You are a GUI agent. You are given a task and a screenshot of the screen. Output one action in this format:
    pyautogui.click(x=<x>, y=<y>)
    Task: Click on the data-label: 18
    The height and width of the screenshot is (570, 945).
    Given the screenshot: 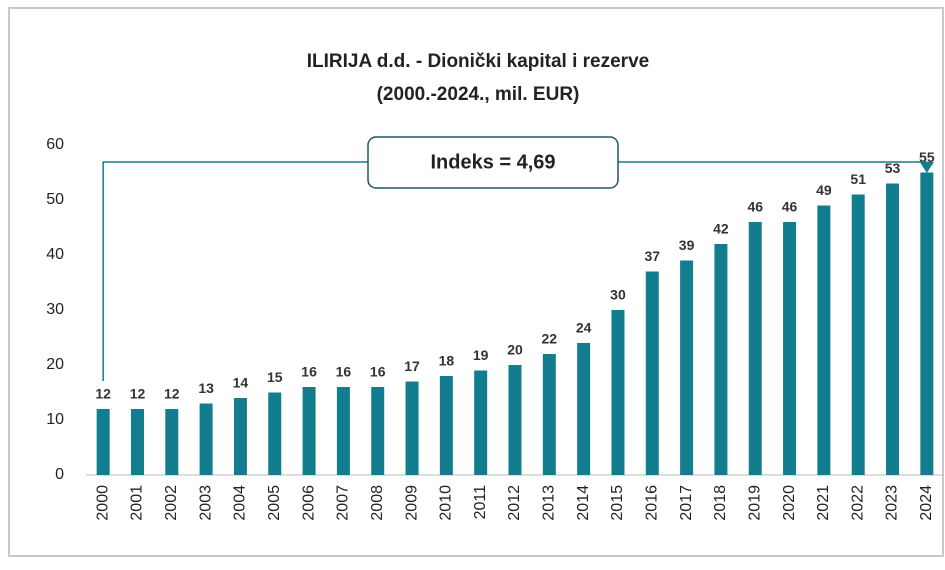 What is the action you would take?
    pyautogui.click(x=447, y=361)
    